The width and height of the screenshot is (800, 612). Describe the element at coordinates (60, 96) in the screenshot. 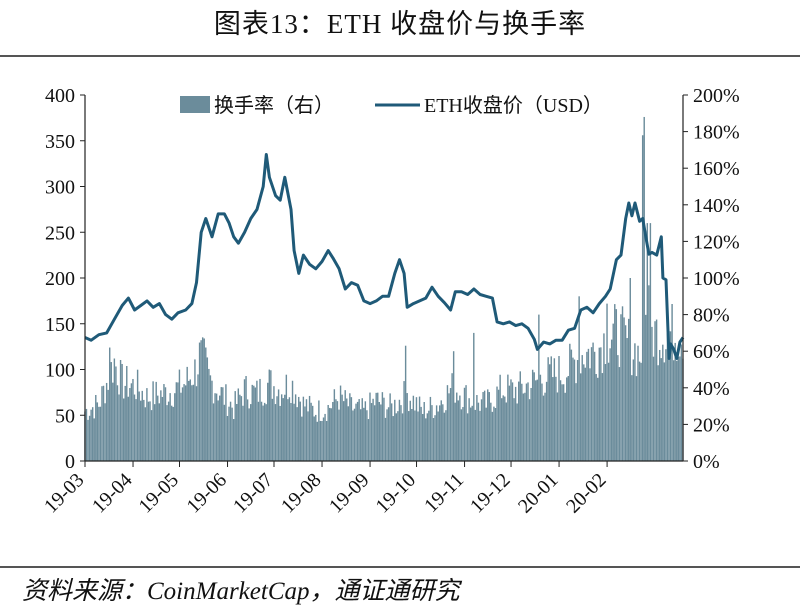

I see `left-tick-label: 400` at that location.